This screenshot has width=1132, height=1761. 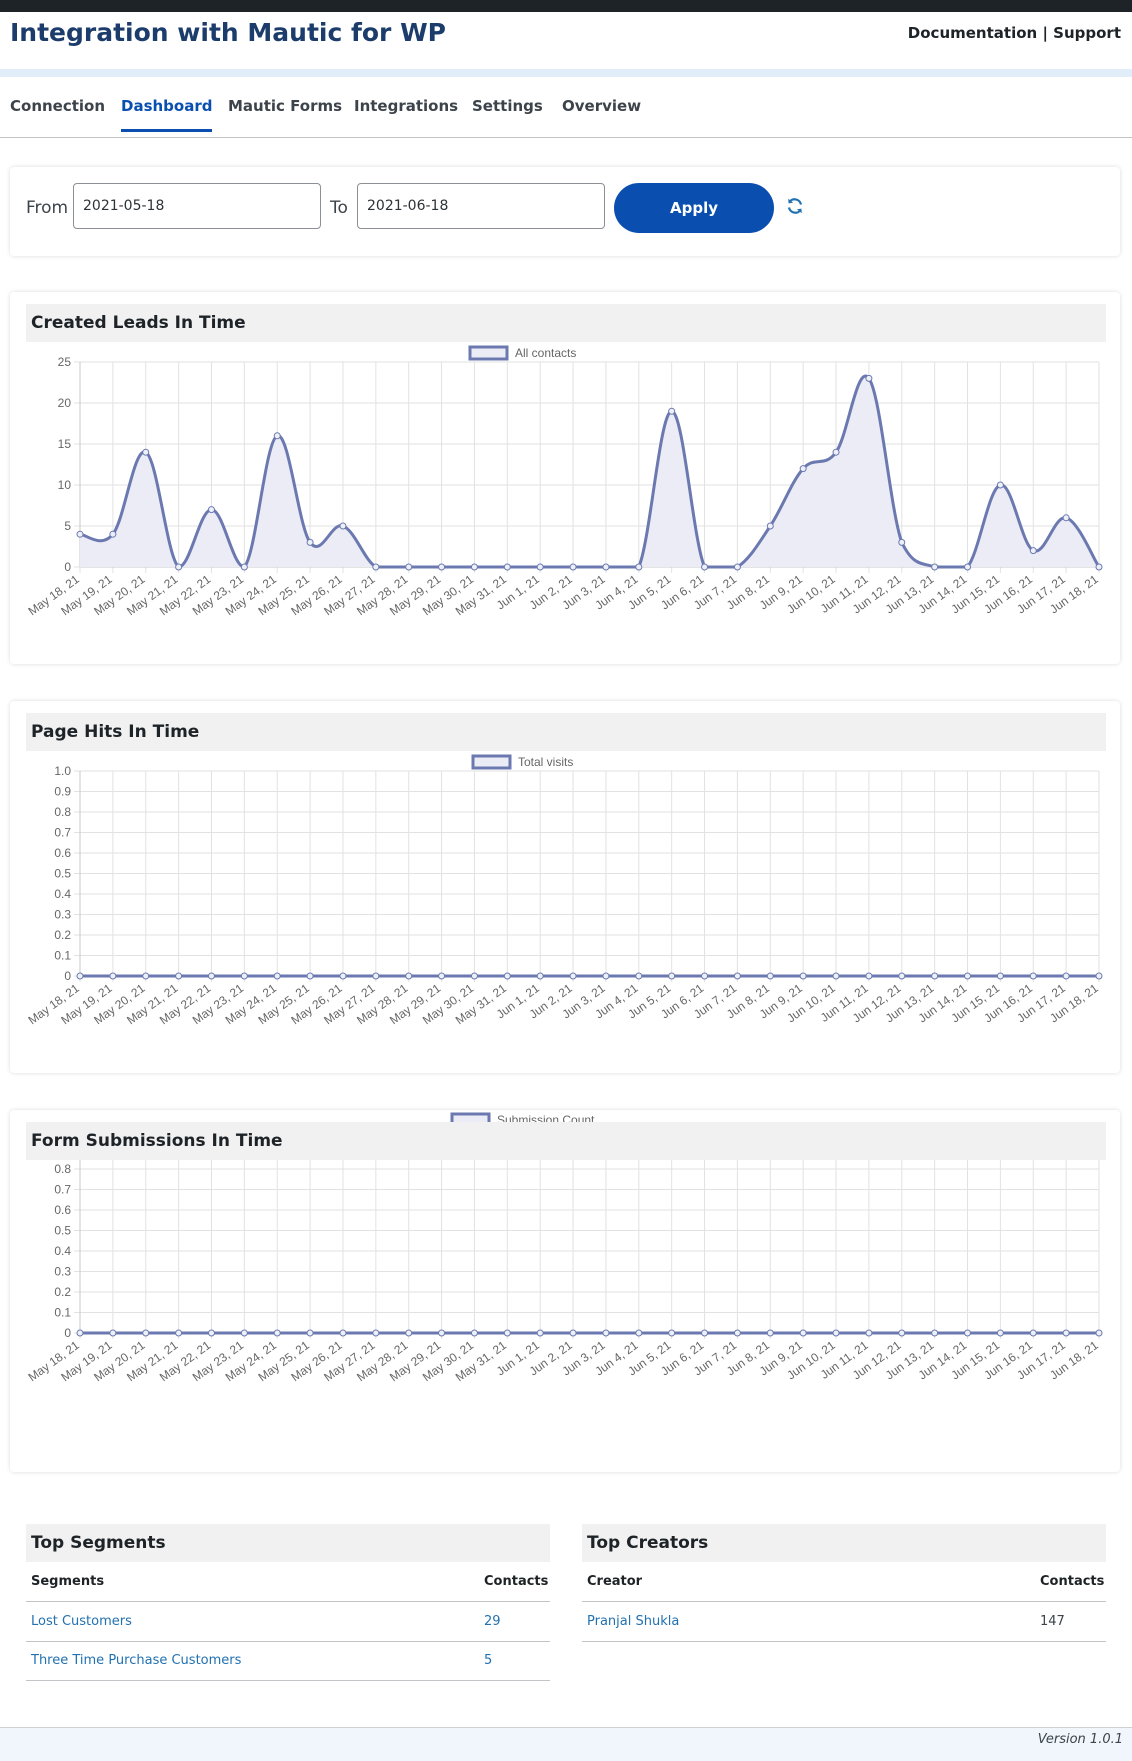 What do you see at coordinates (115, 732) in the screenshot?
I see `page-hits-title: Page Hits In Time` at bounding box center [115, 732].